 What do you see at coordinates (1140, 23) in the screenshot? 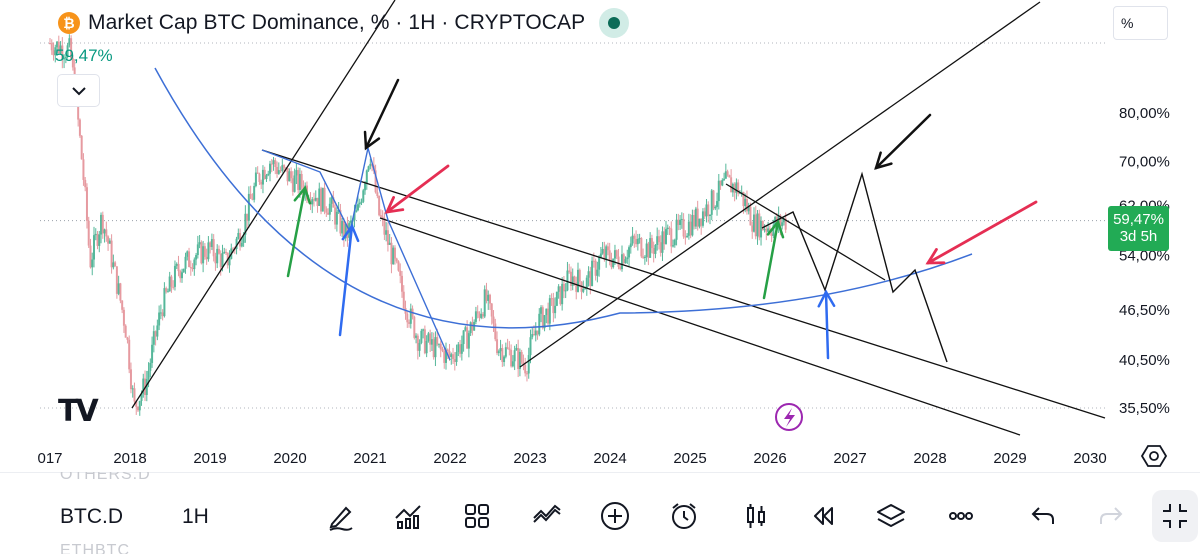
I see `scale-mode-button: %` at bounding box center [1140, 23].